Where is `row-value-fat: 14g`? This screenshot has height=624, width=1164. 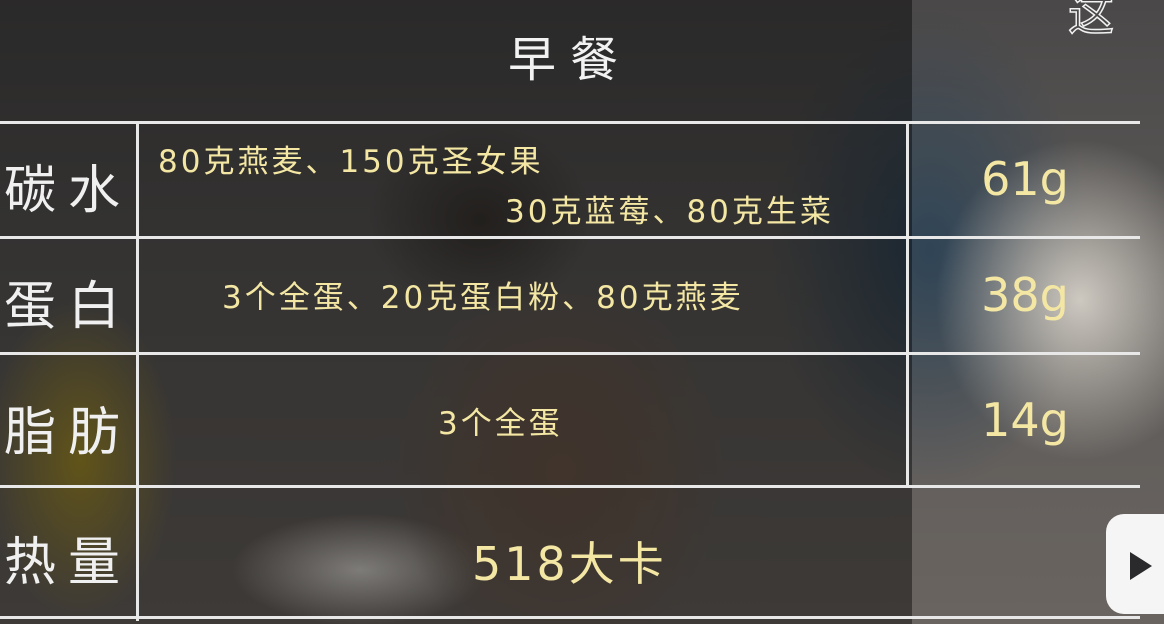
row-value-fat: 14g is located at coordinates (1025, 420).